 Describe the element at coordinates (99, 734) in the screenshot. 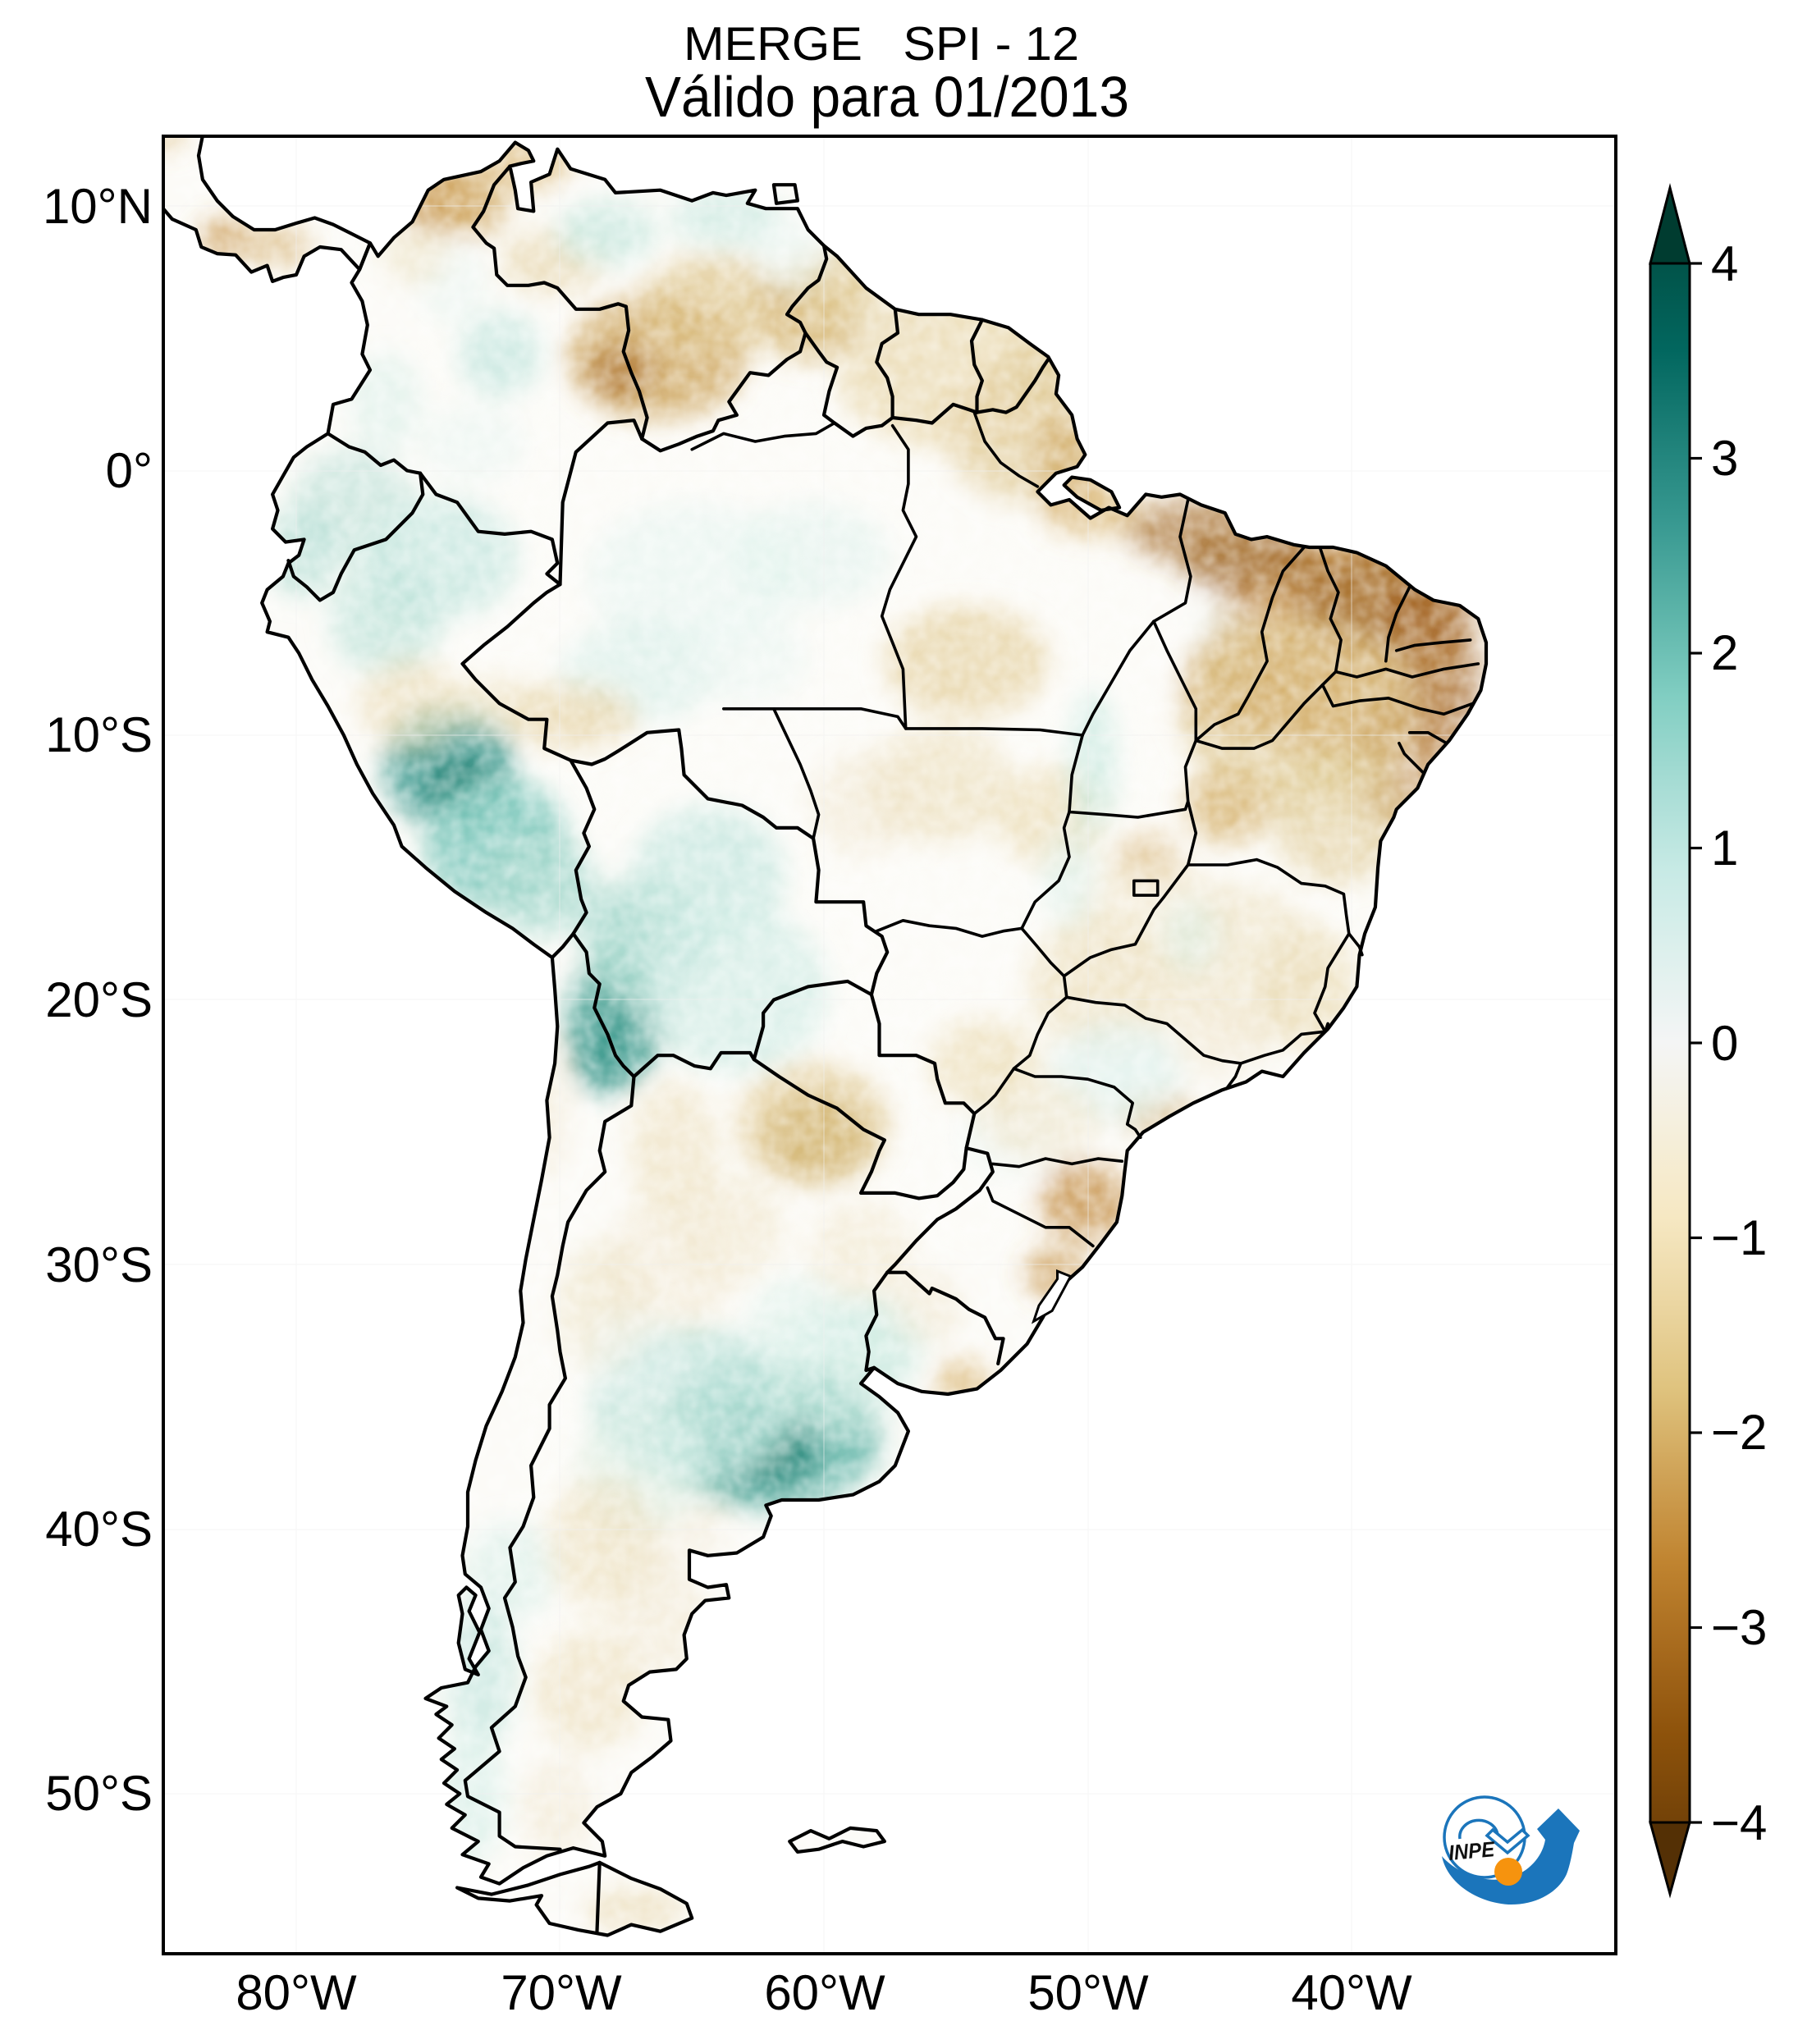

I see `svg-text: 10°S` at that location.